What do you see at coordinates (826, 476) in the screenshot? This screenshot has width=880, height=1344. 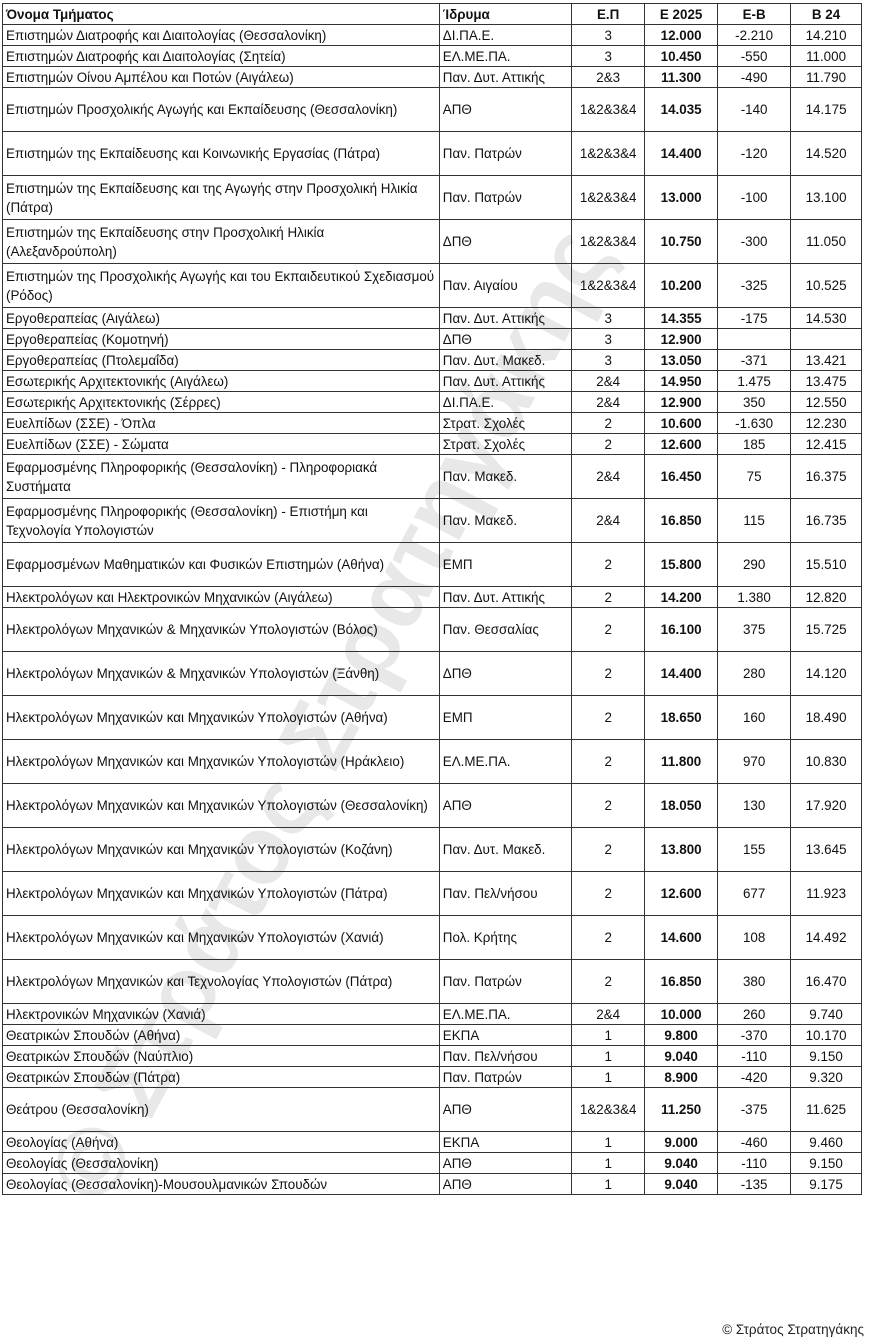 I see `cell-b24: 16.375` at bounding box center [826, 476].